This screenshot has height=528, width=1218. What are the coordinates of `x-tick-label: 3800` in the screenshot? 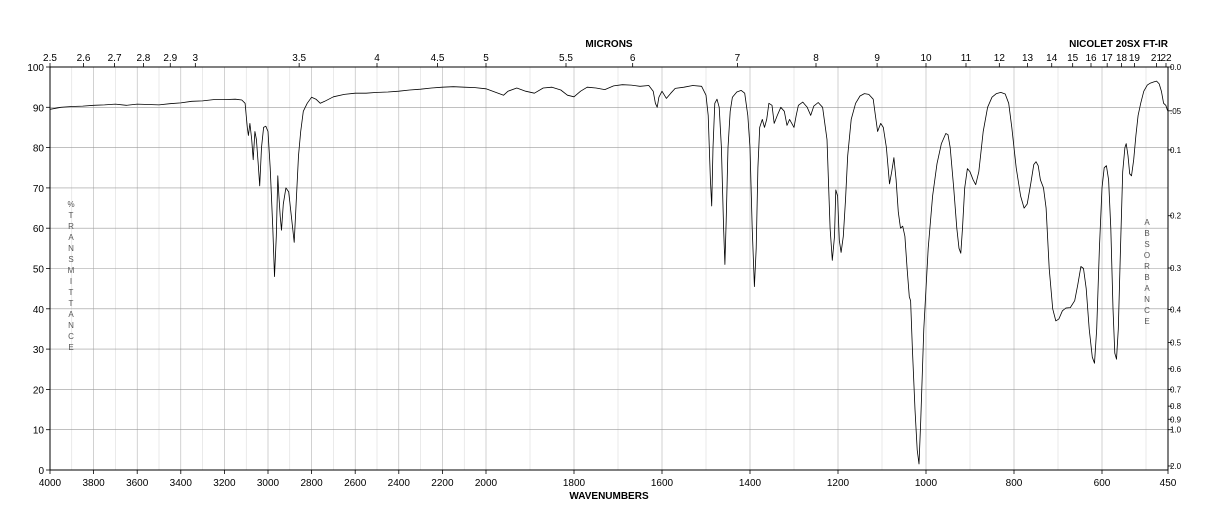 It's located at (93, 483).